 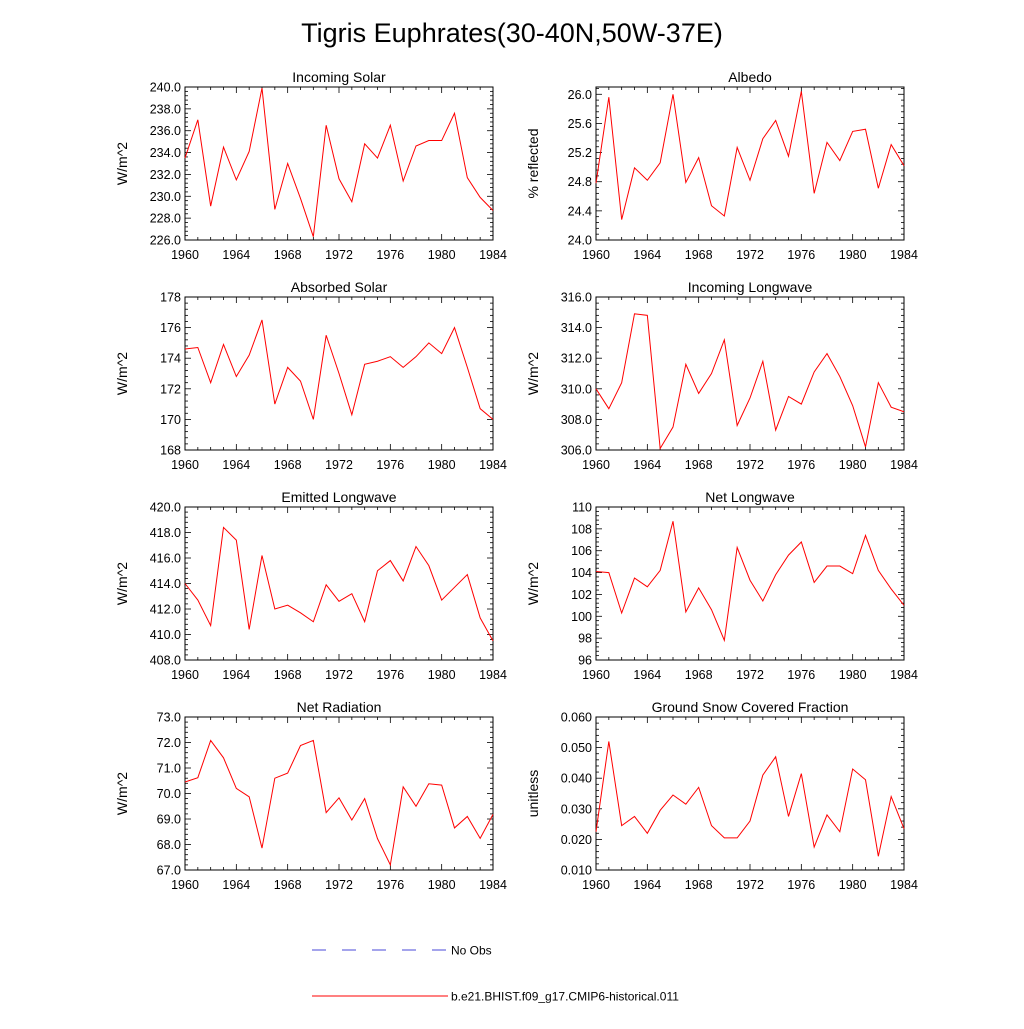 What do you see at coordinates (170, 298) in the screenshot?
I see `y-tick-label: 178` at bounding box center [170, 298].